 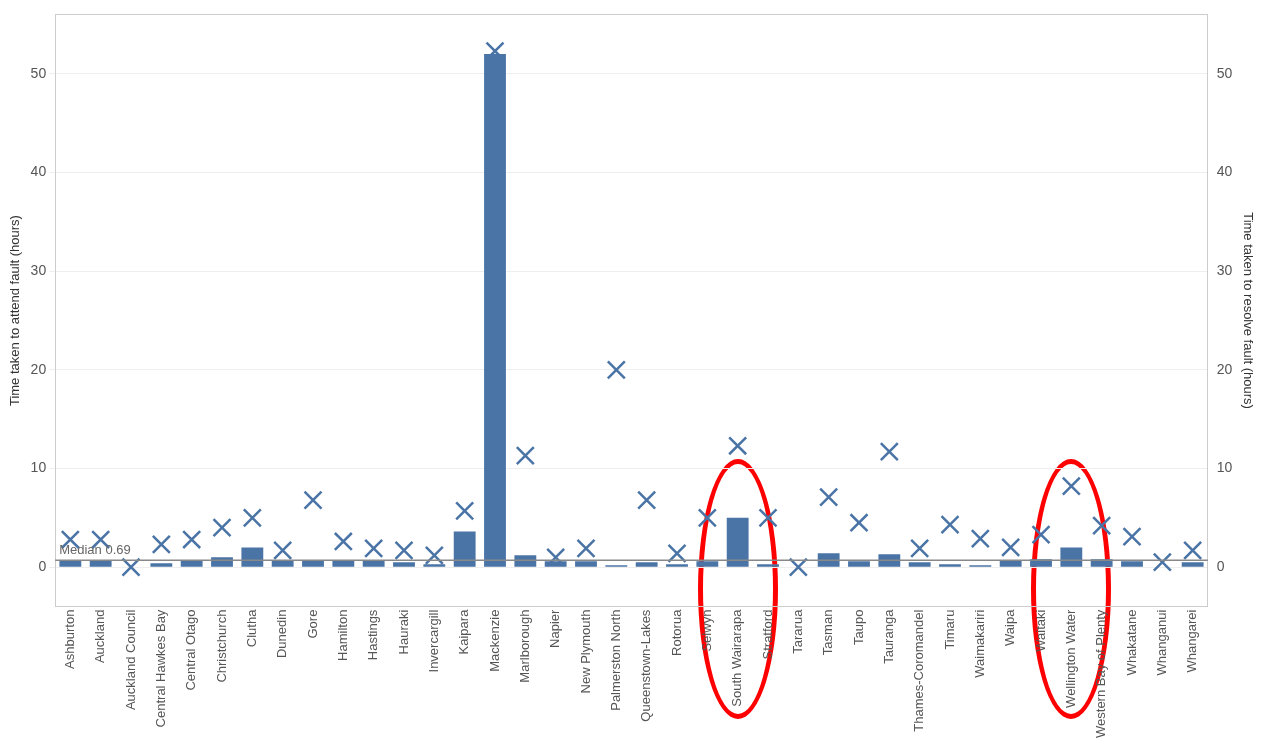 I want to click on x-tick-label: Waipa, so click(x=1010, y=627).